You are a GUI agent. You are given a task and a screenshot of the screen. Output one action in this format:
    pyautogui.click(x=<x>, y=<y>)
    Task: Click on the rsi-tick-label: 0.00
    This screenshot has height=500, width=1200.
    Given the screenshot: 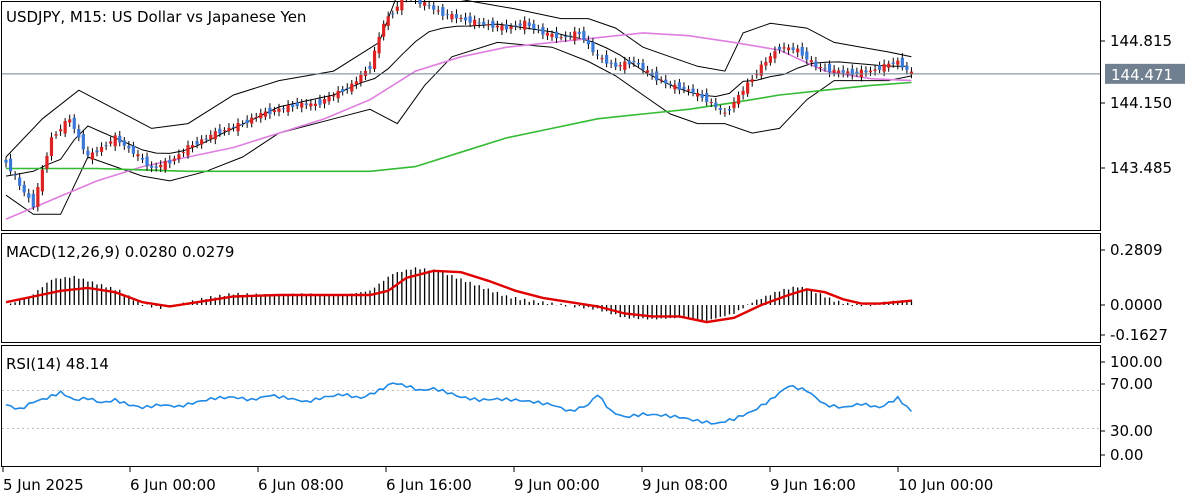 What is the action you would take?
    pyautogui.click(x=1126, y=455)
    